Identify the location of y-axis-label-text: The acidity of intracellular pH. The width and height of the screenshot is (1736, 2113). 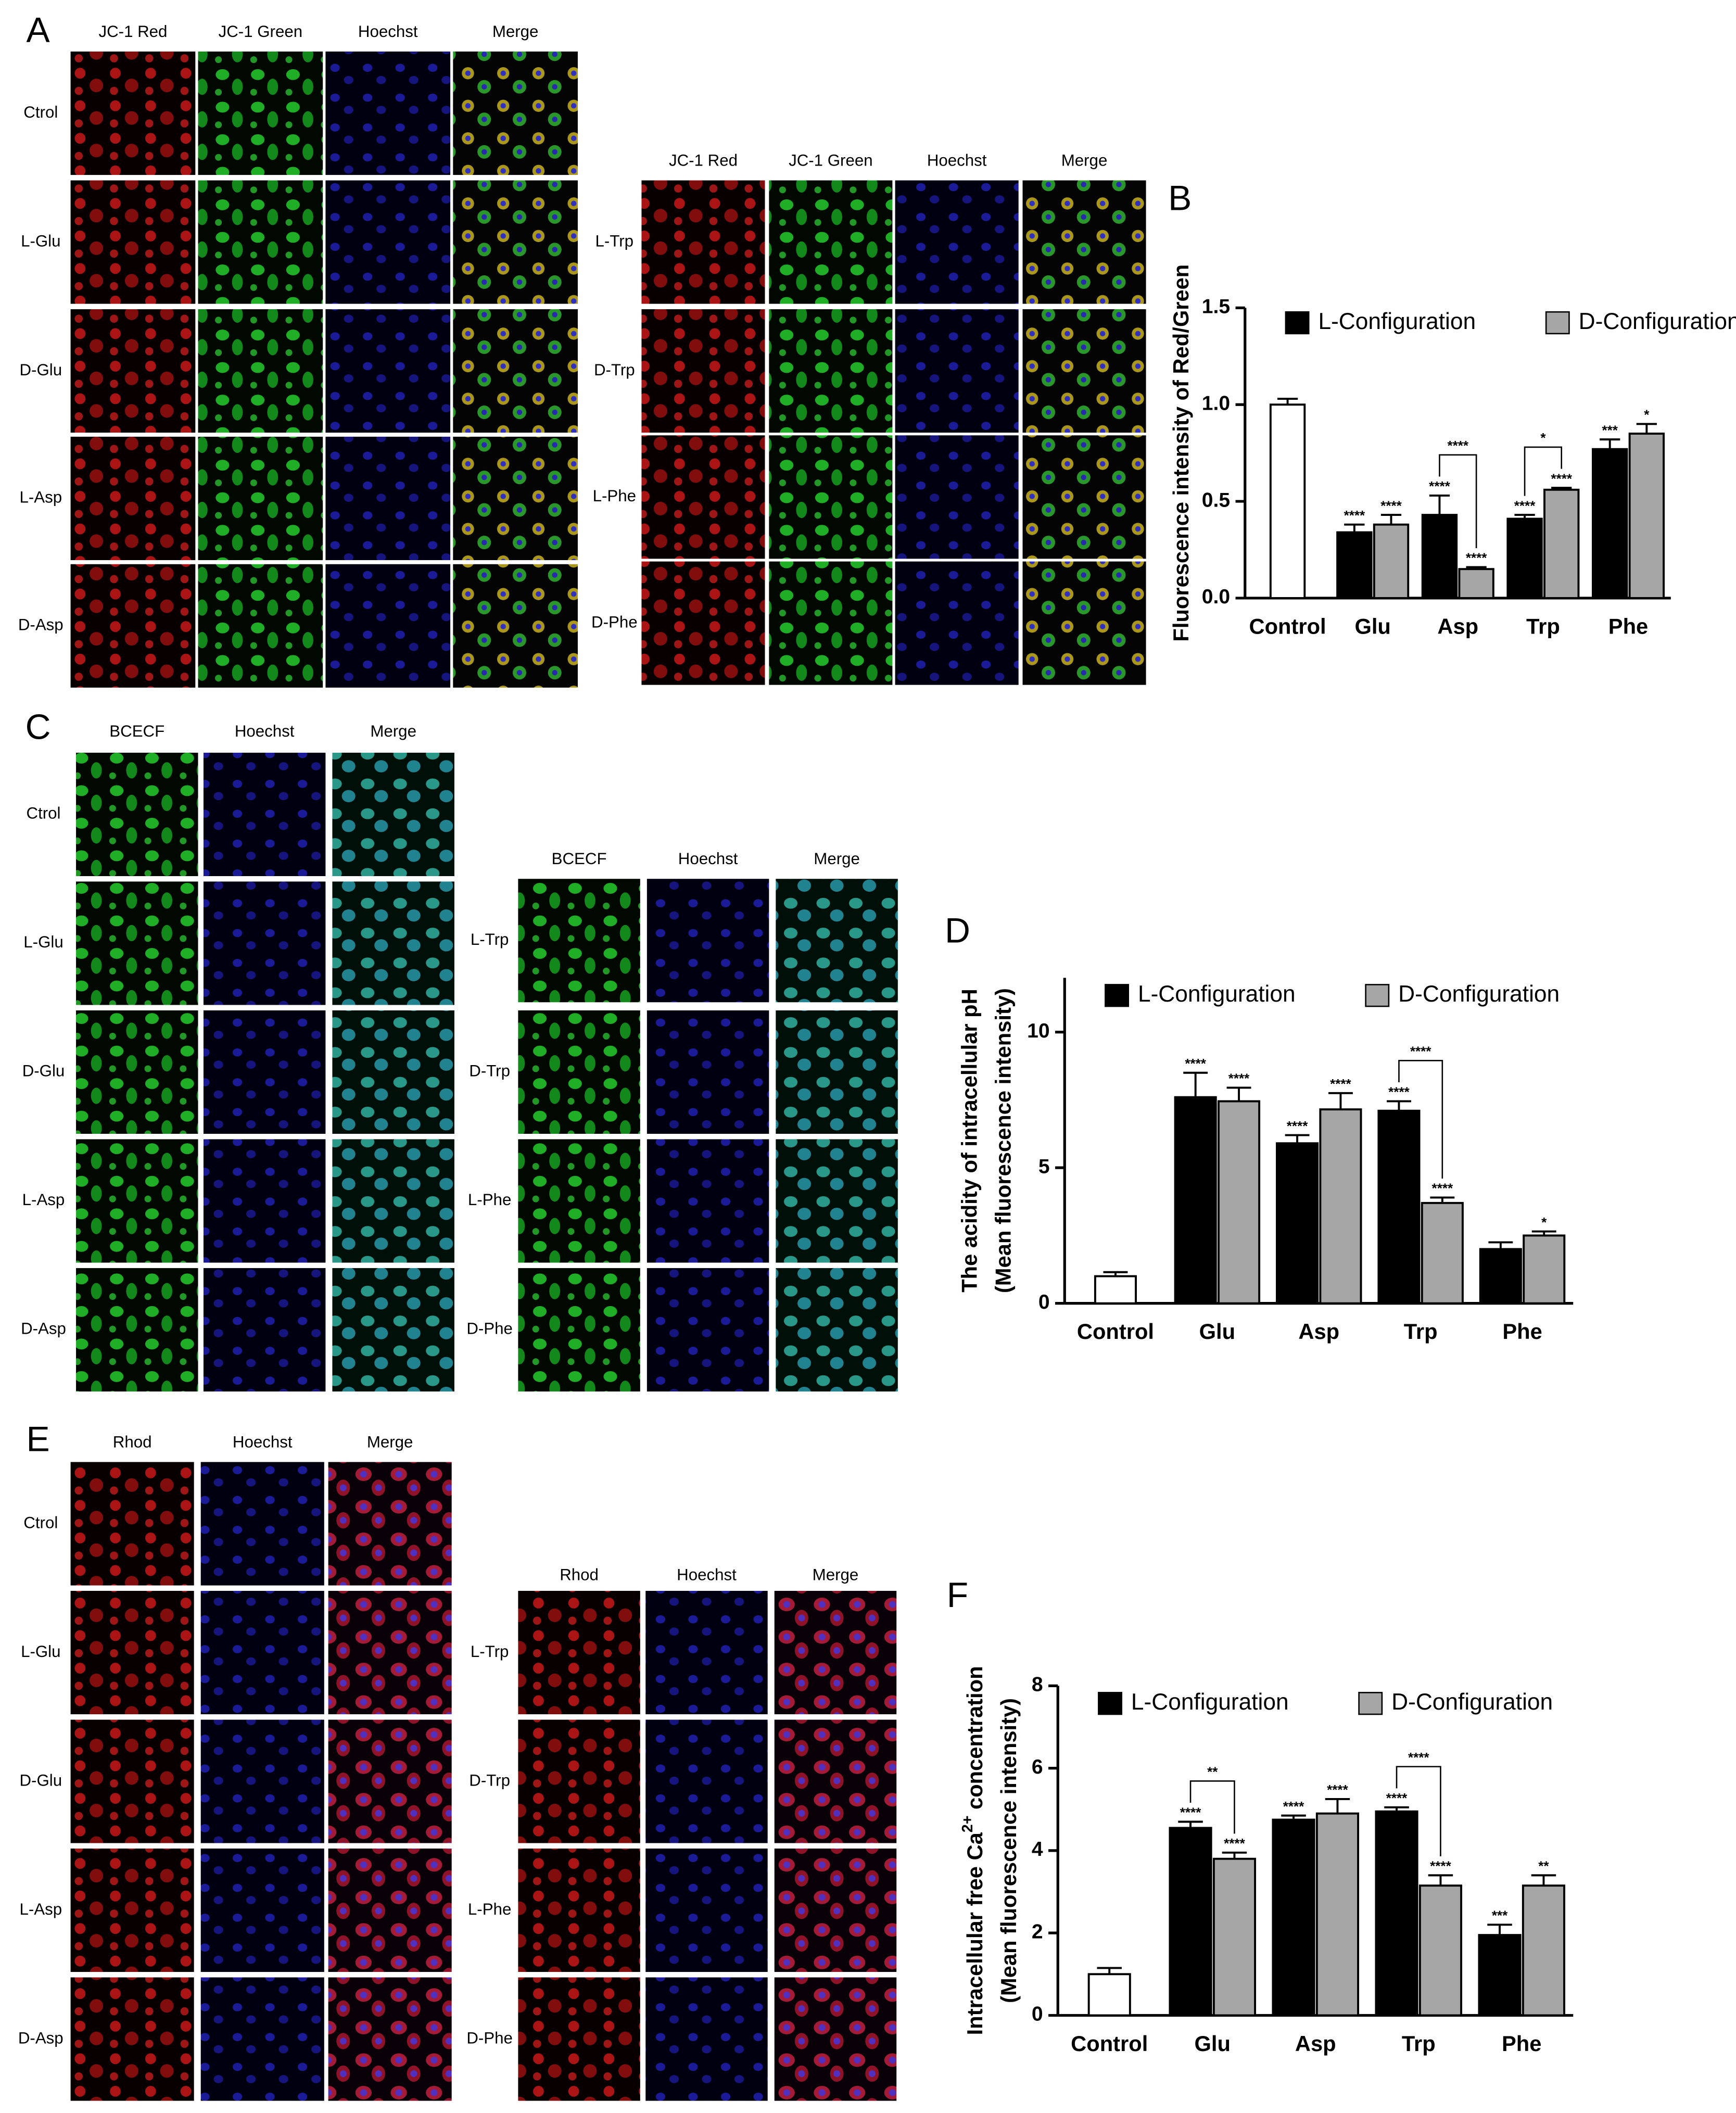
(969, 1141).